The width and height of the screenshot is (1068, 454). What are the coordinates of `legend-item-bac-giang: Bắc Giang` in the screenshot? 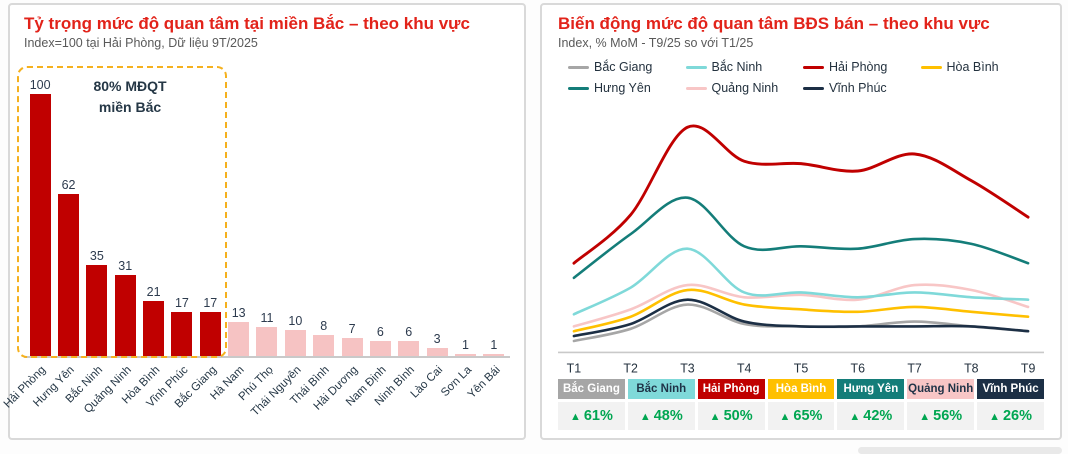 It's located at (627, 67).